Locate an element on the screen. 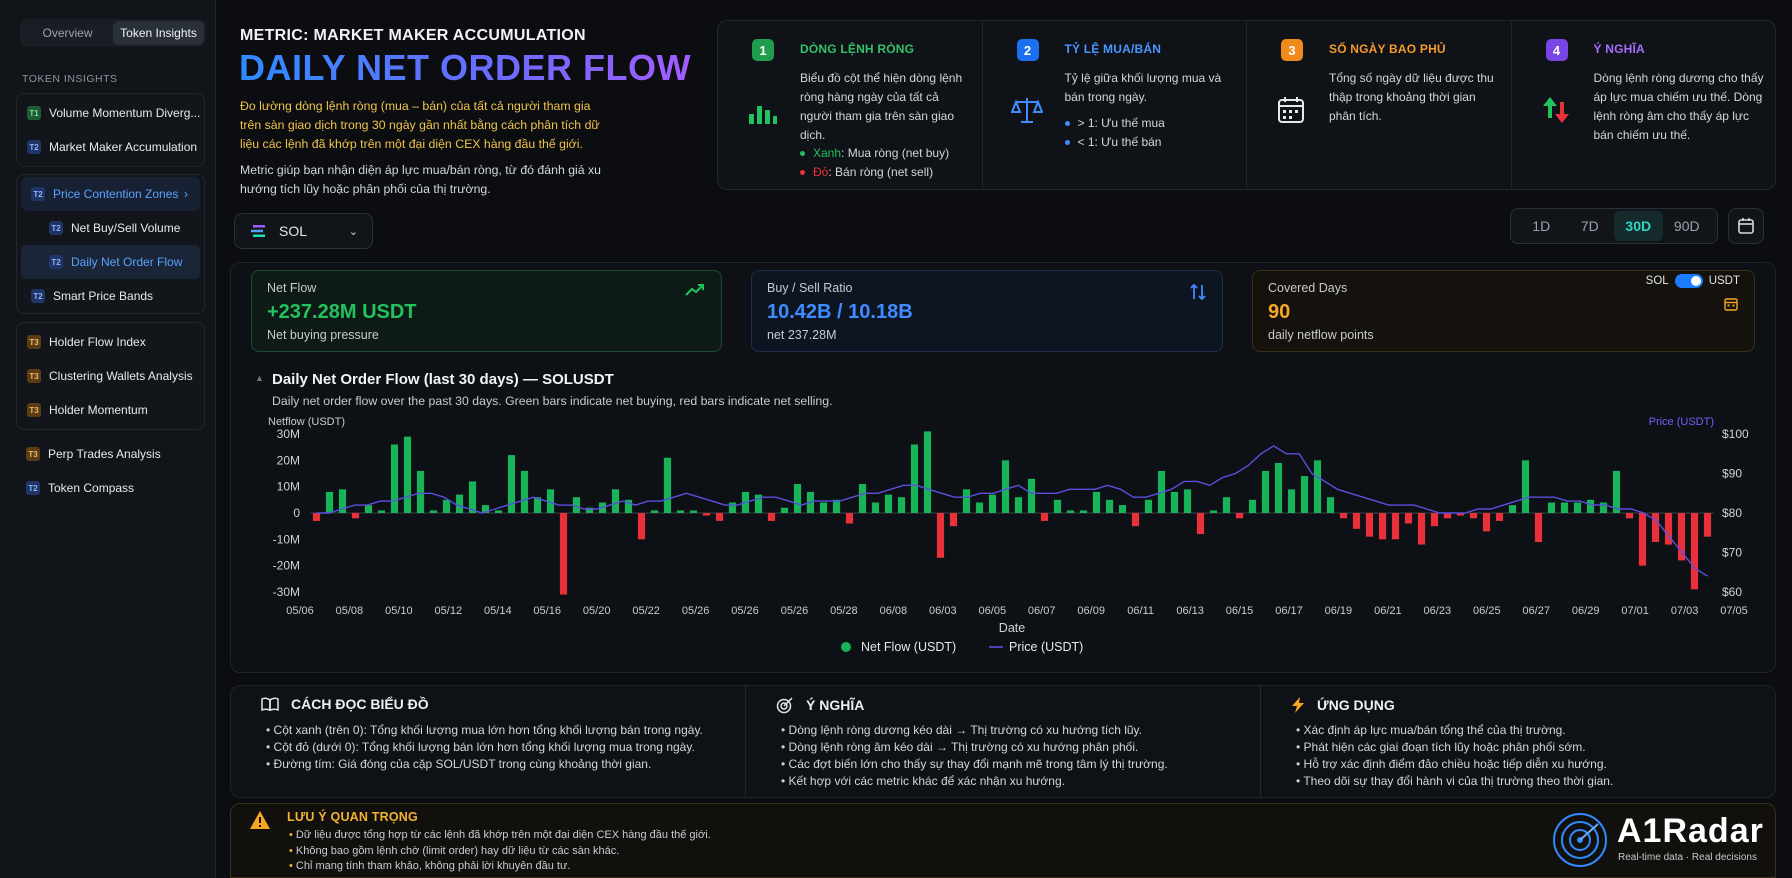  sidebar-item-market-maker: T2 Market Maker Accumulation is located at coordinates (110, 147).